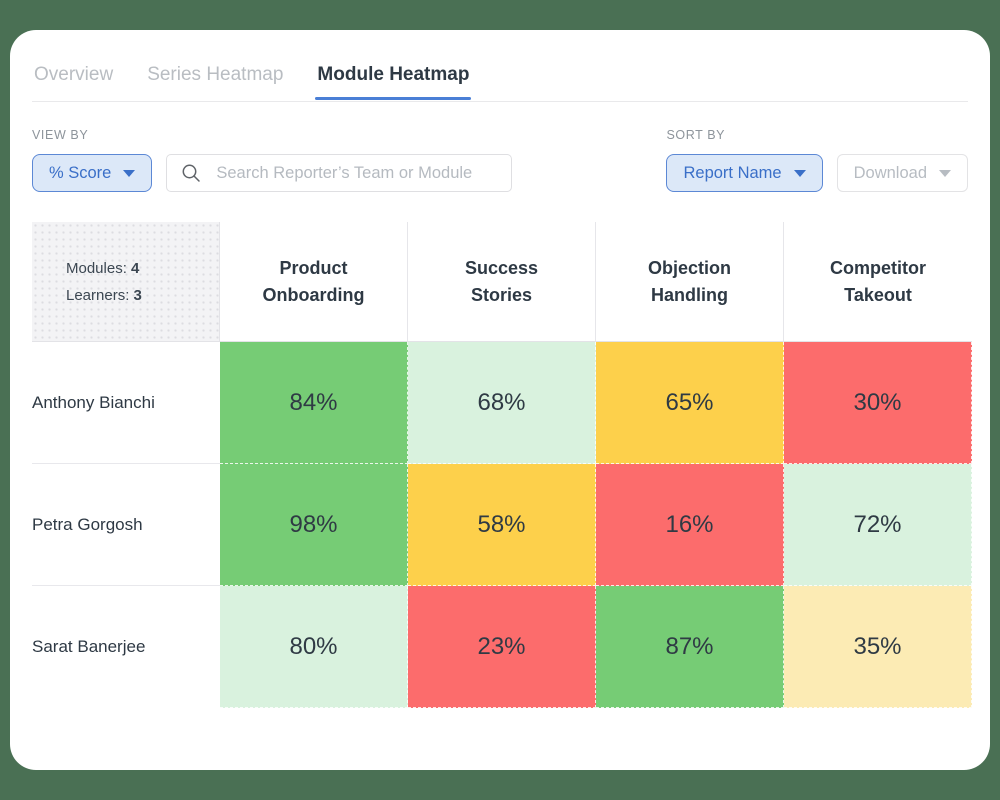  I want to click on score-cell: 58%, so click(502, 525).